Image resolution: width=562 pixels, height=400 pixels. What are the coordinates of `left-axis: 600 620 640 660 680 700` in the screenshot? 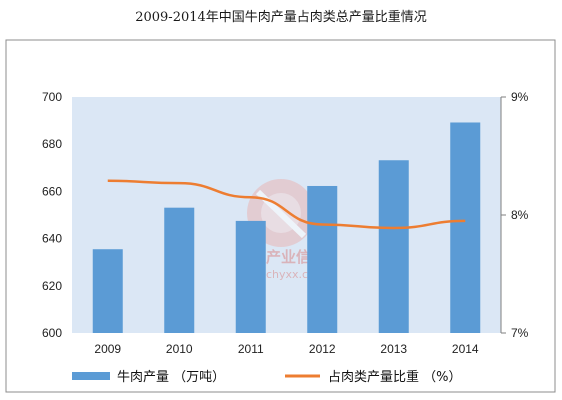 It's located at (52, 215).